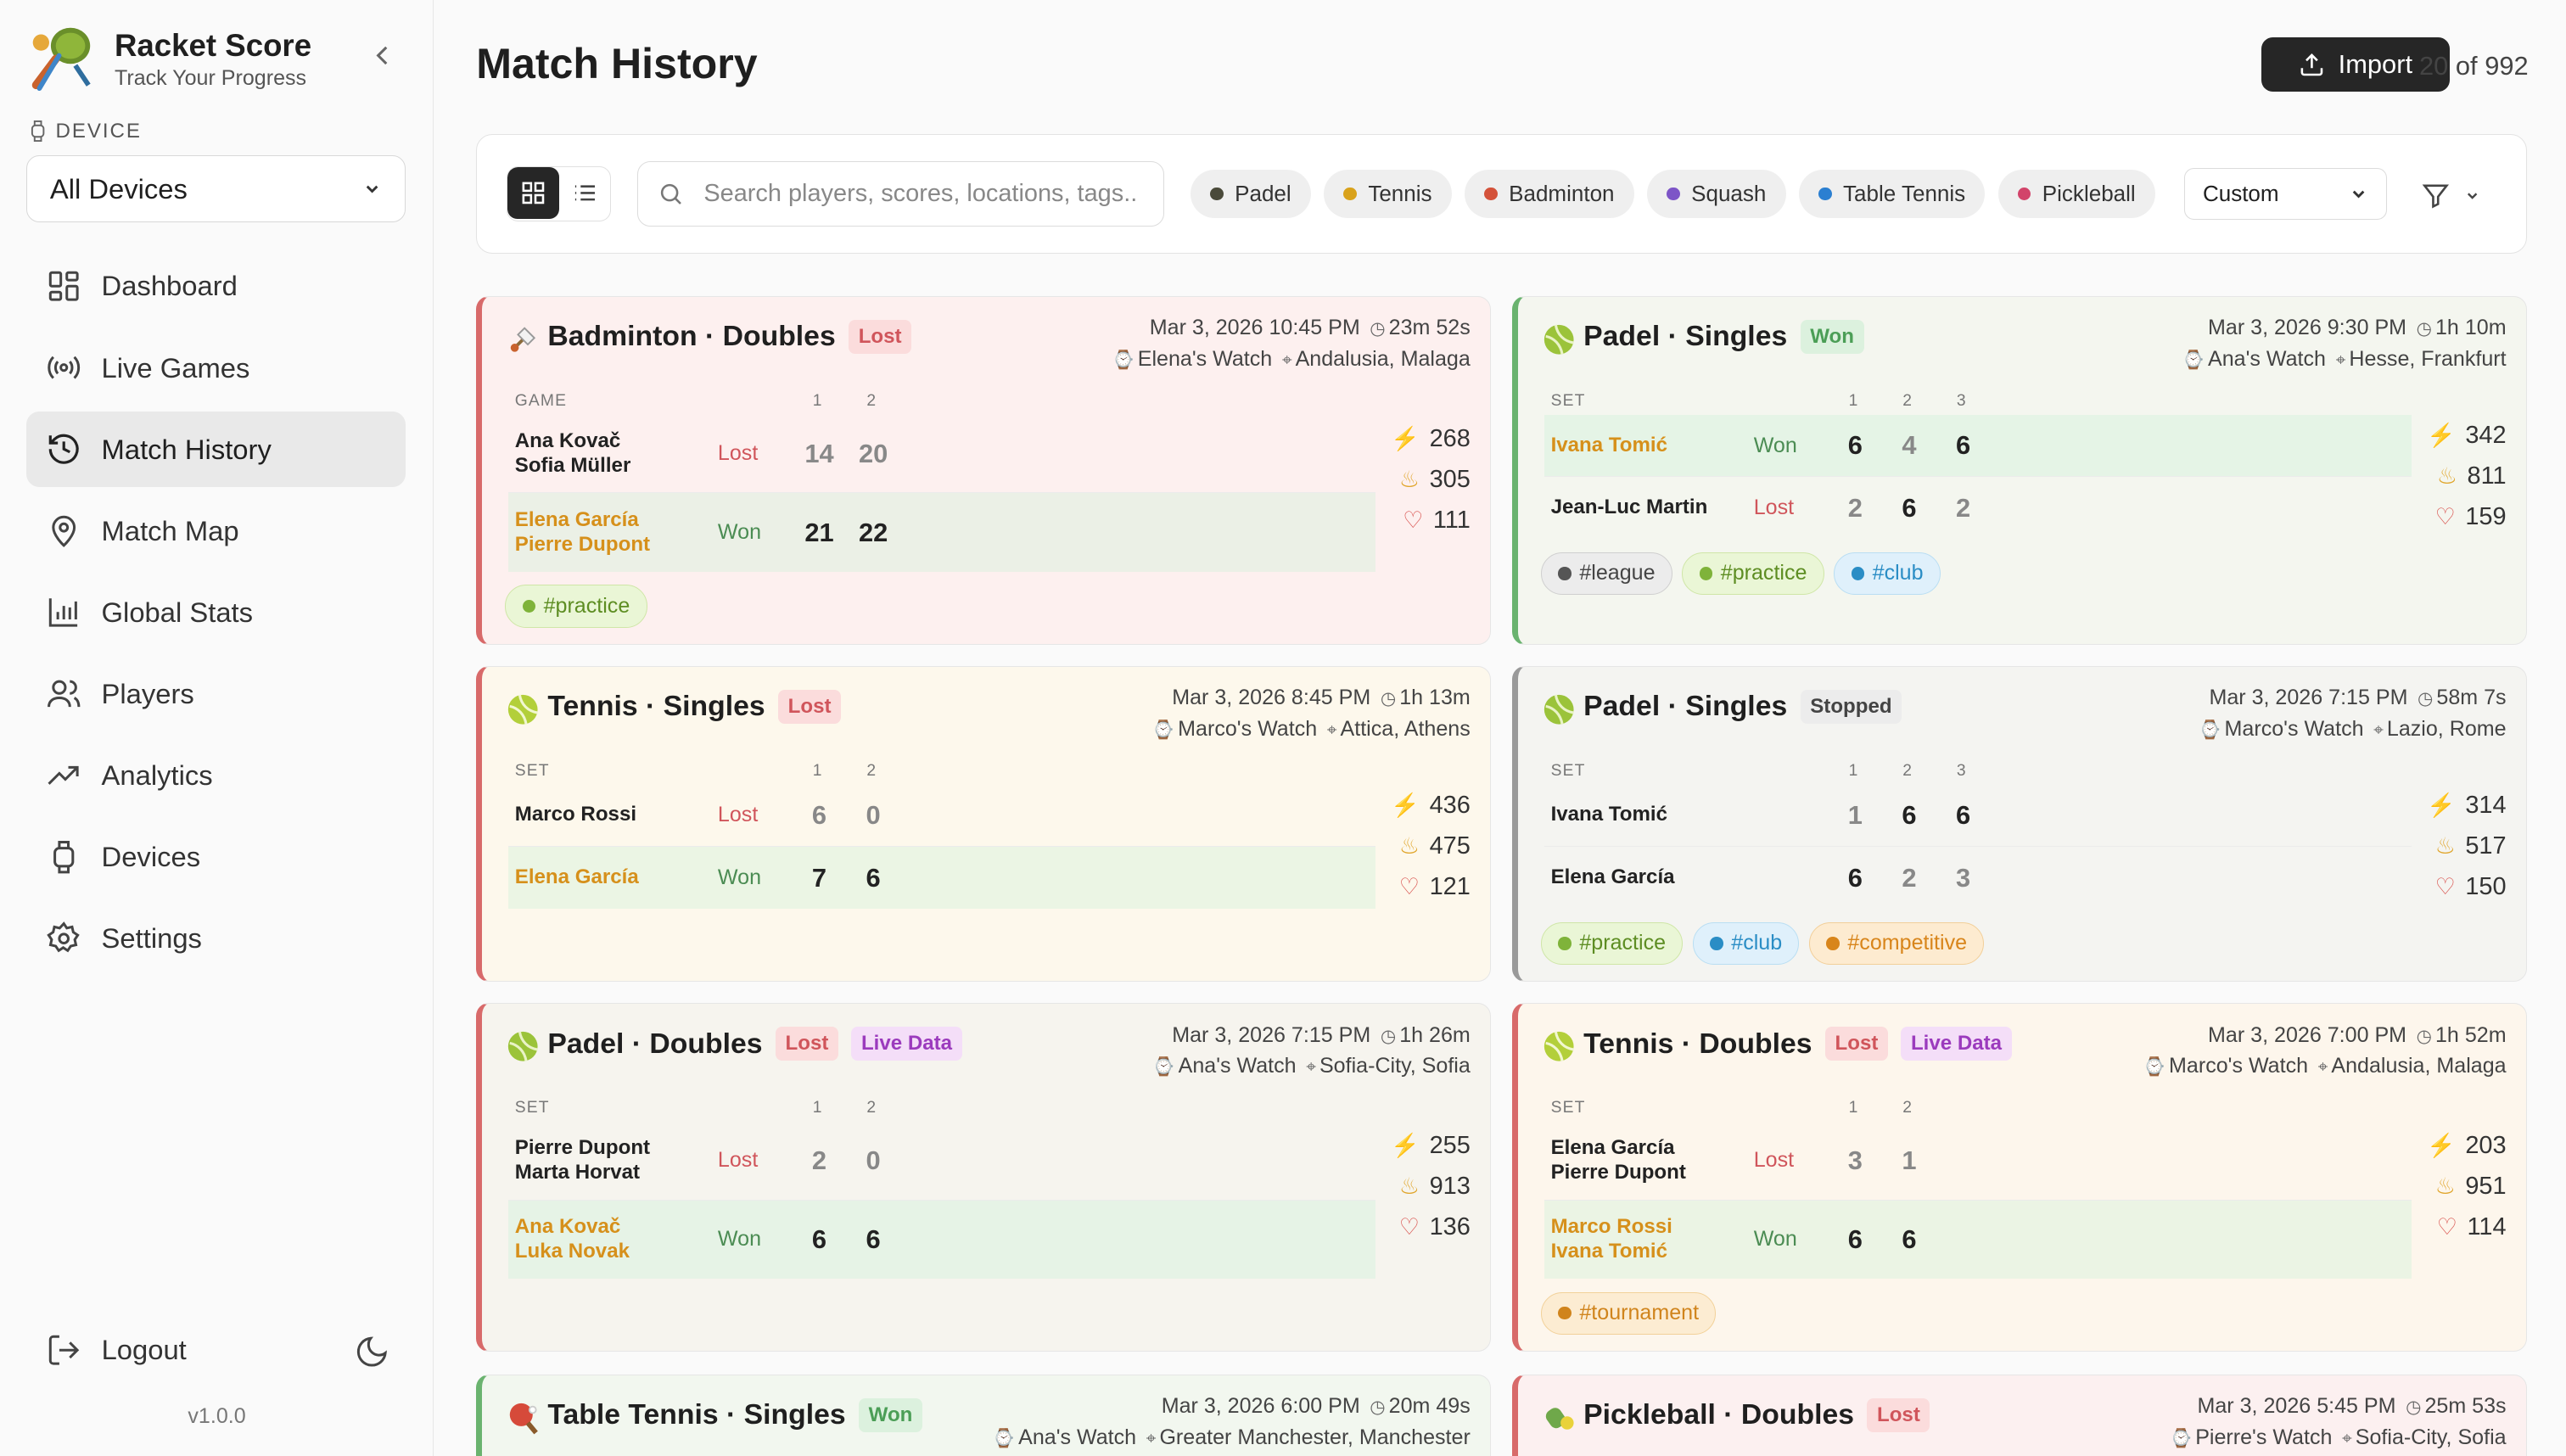 The image size is (2566, 1456). What do you see at coordinates (585, 194) in the screenshot?
I see `list-view-button` at bounding box center [585, 194].